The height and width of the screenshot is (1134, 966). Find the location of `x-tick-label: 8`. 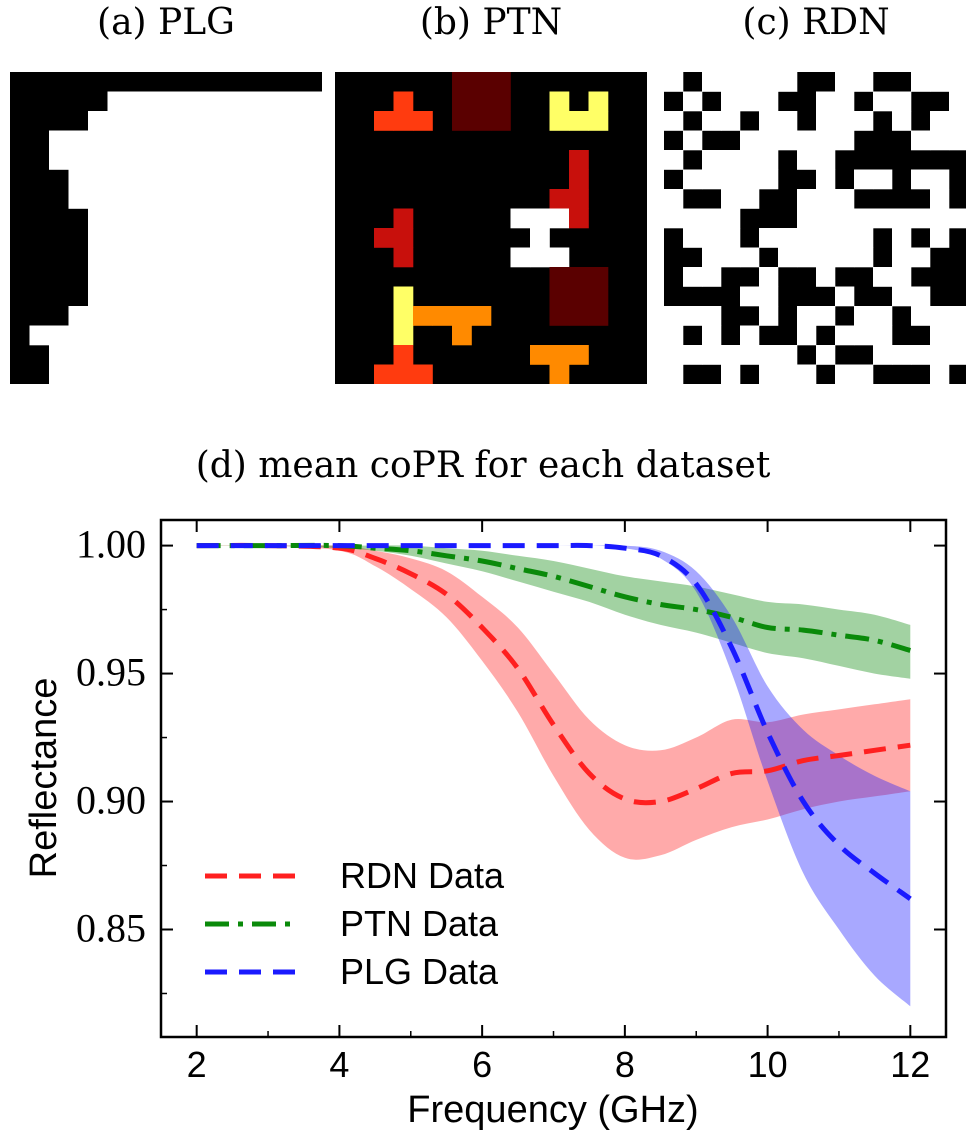

x-tick-label: 8 is located at coordinates (625, 1064).